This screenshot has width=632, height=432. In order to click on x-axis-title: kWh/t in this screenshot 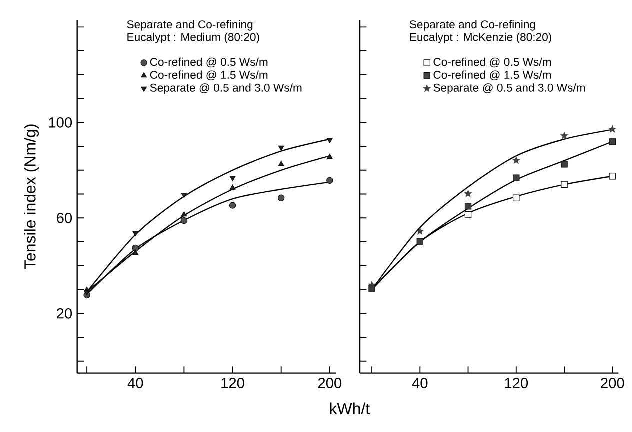, I will do `click(350, 408)`.